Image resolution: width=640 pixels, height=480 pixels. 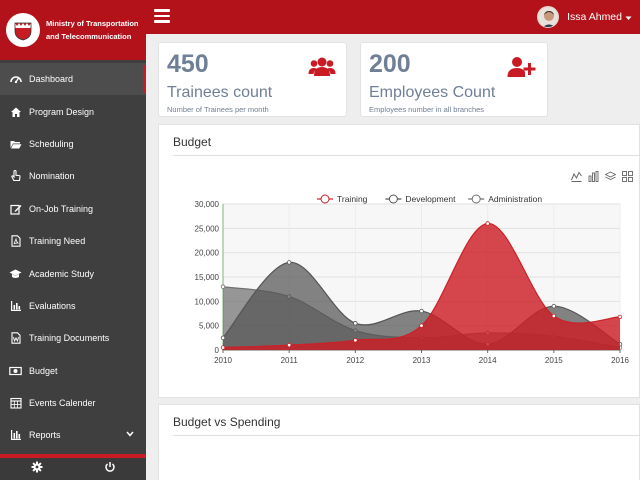 What do you see at coordinates (15, 208) in the screenshot?
I see `edit-icon` at bounding box center [15, 208].